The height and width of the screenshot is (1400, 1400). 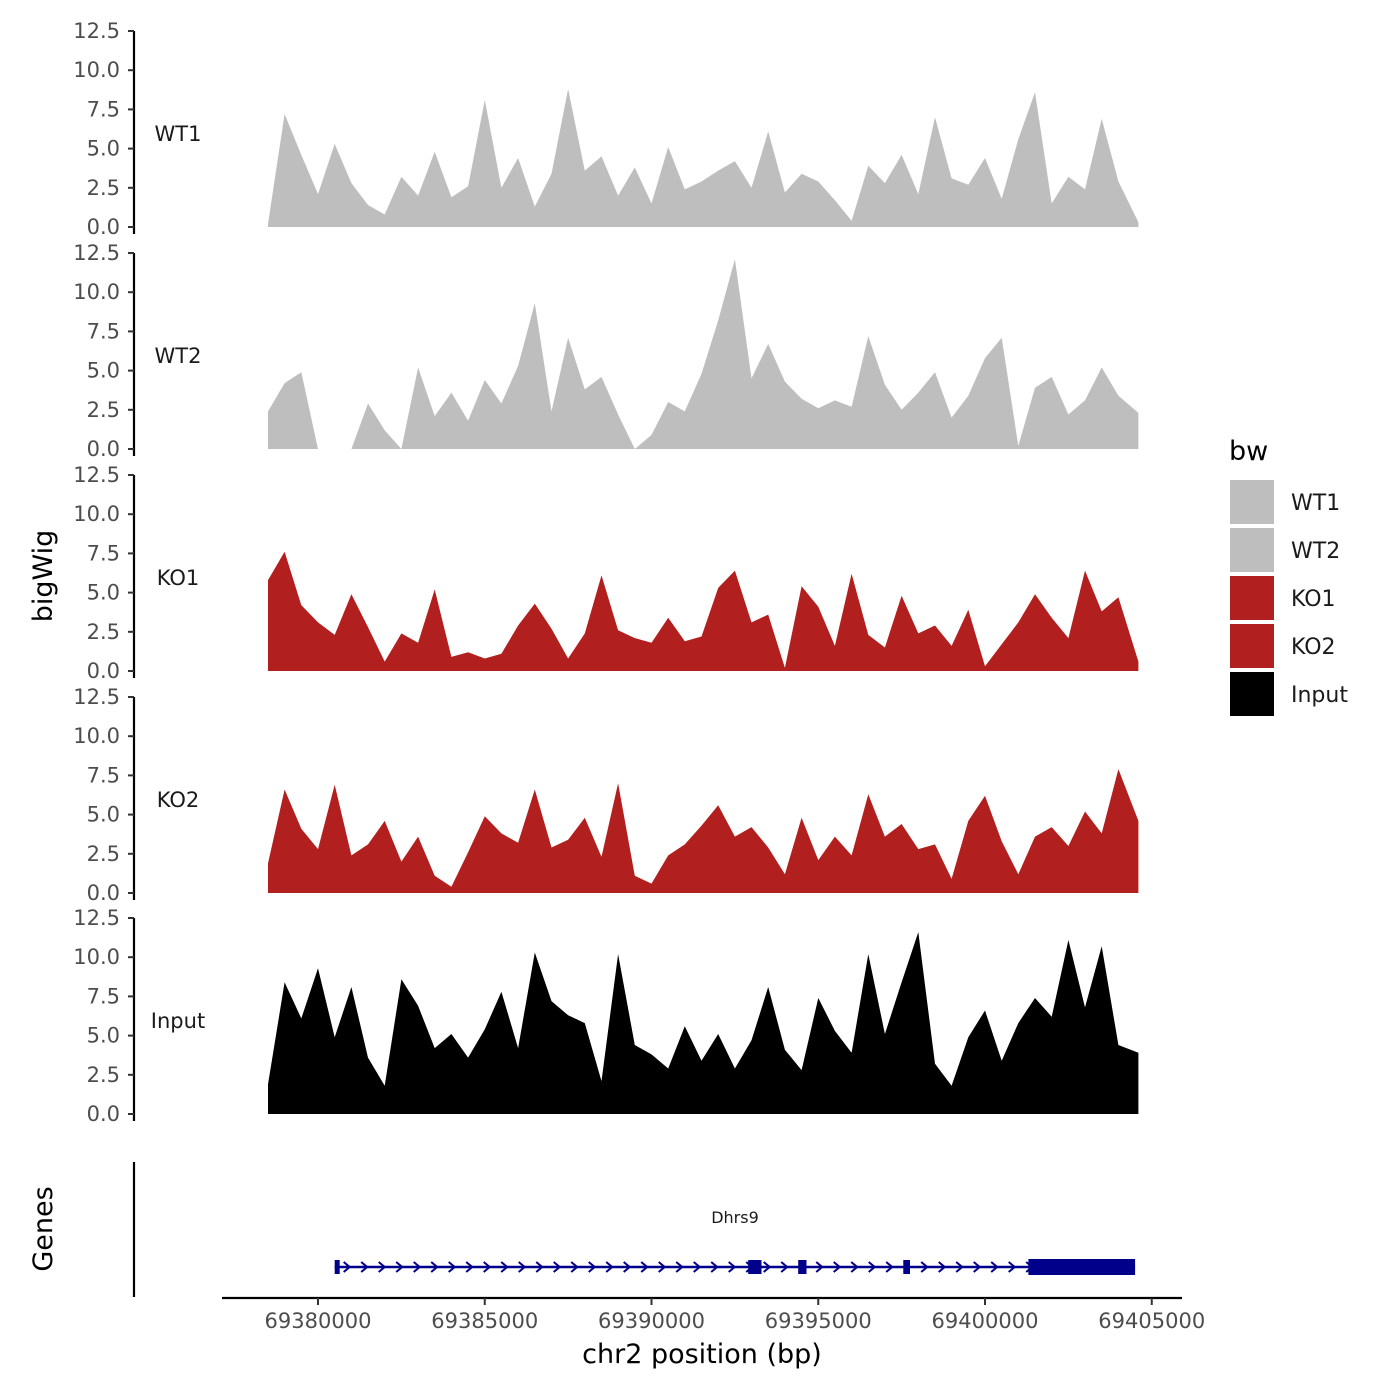 What do you see at coordinates (582, 1229) in the screenshot?
I see `genes-panel: Genes Dhrs9` at bounding box center [582, 1229].